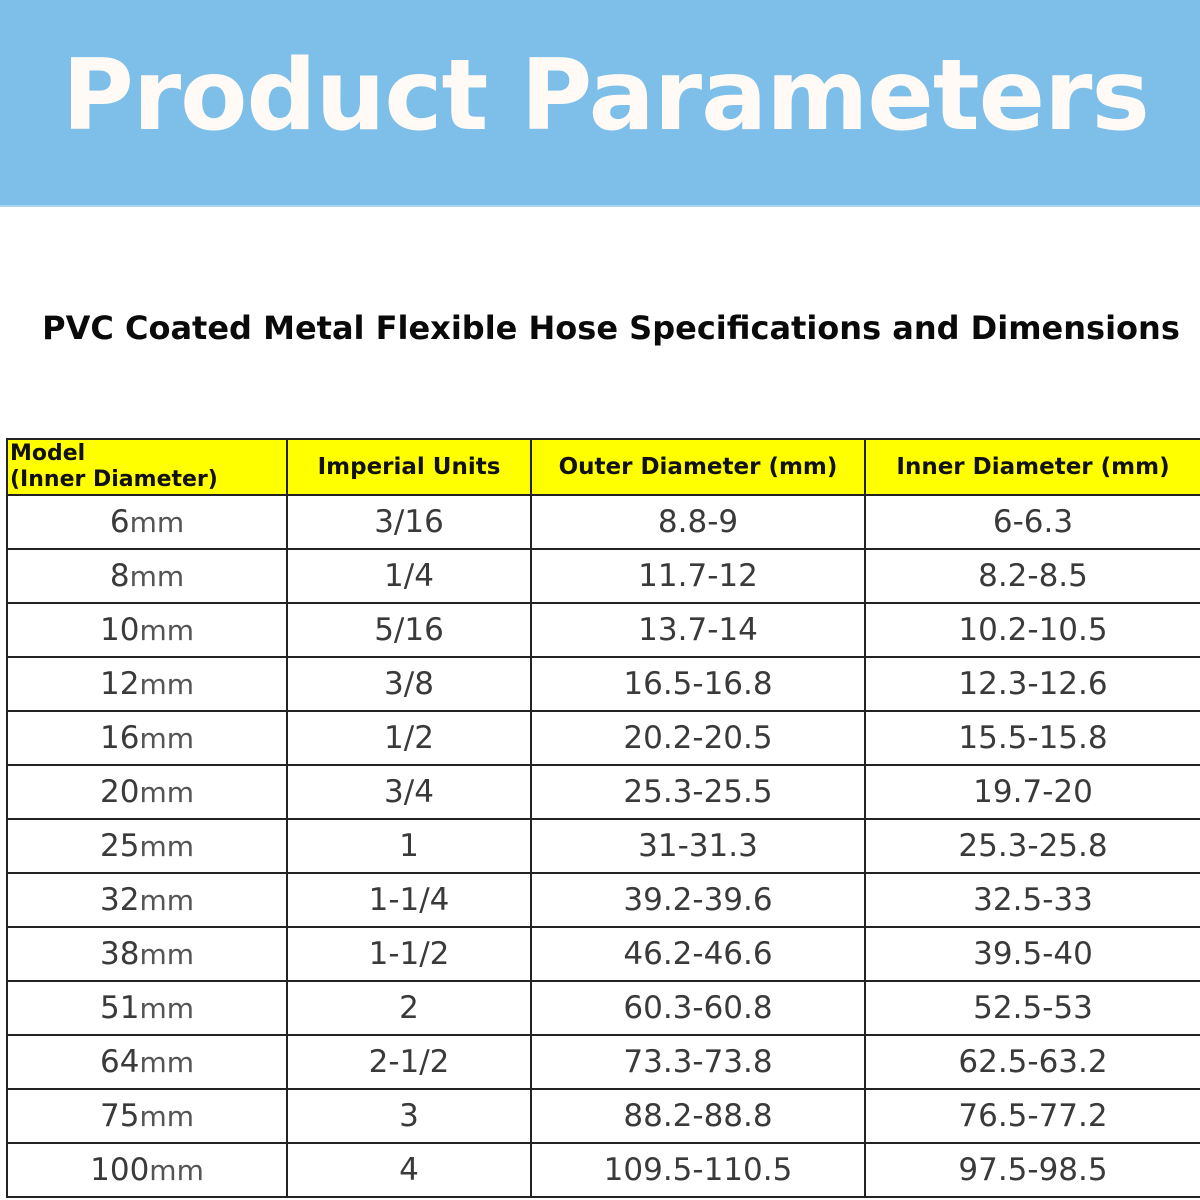 This screenshot has height=1200, width=1200. I want to click on imperial-cell: 2-1/2, so click(409, 1062).